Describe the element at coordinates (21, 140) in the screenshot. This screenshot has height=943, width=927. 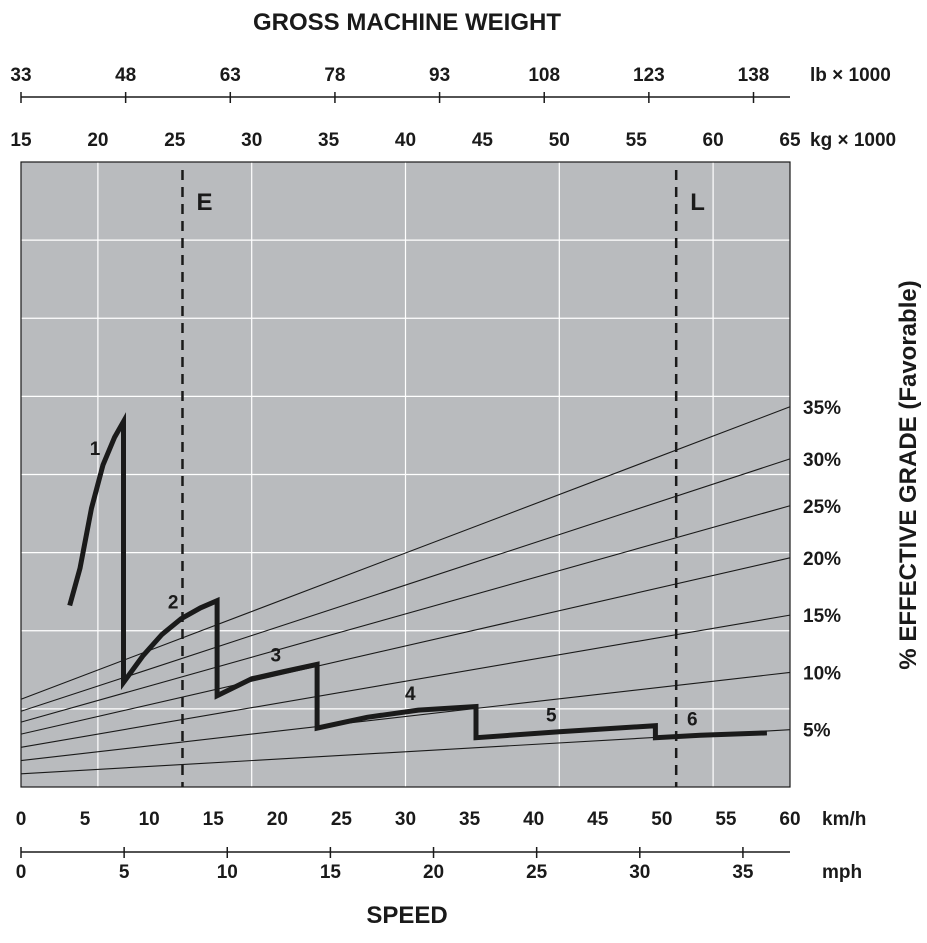
I see `kg-tick-label: 15` at that location.